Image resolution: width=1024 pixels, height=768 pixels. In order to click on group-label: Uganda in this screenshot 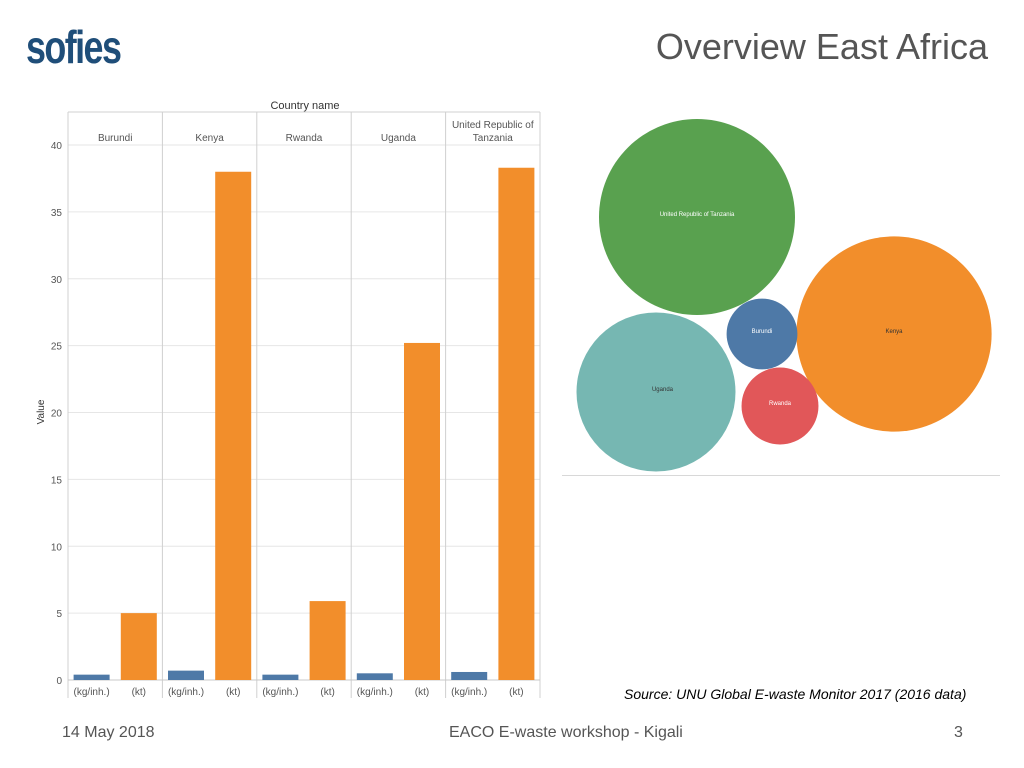, I will do `click(398, 138)`.